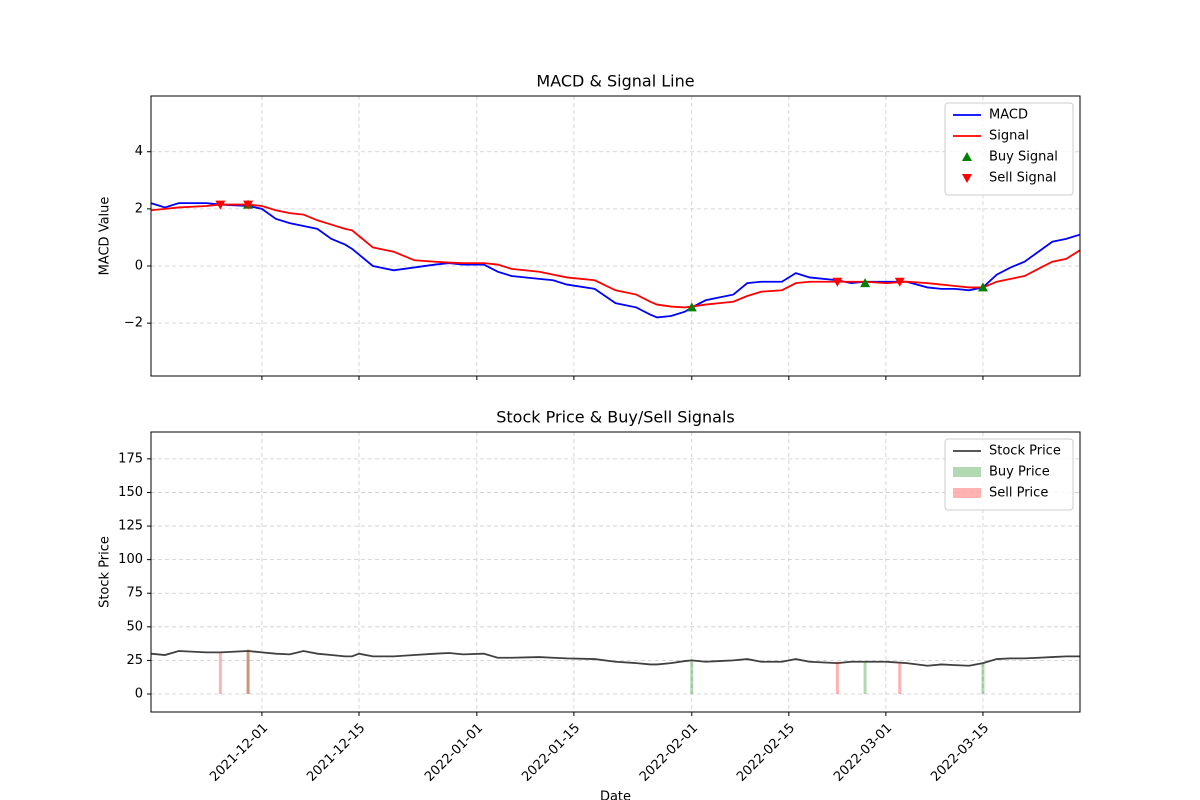 The image size is (1200, 800). Describe the element at coordinates (130, 492) in the screenshot. I see `y-tick-label: 150` at that location.